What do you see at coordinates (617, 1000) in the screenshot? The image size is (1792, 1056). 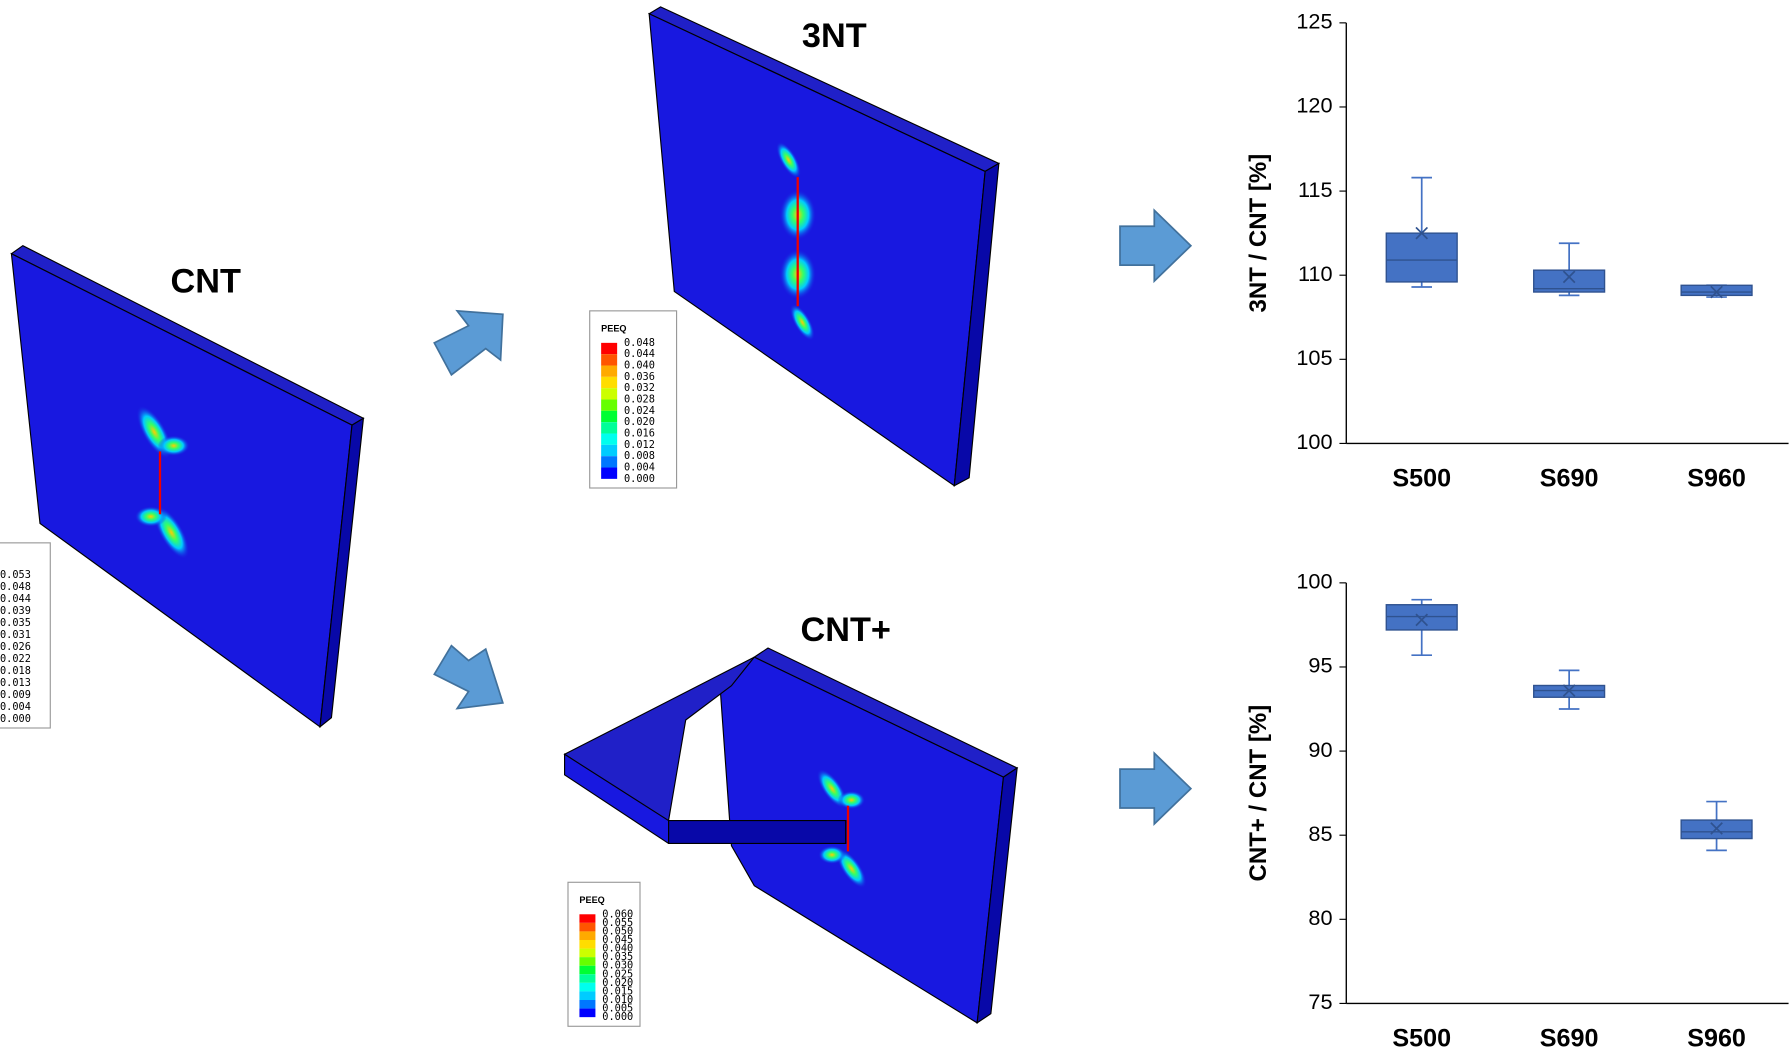 I see `legend-value: 0.010` at bounding box center [617, 1000].